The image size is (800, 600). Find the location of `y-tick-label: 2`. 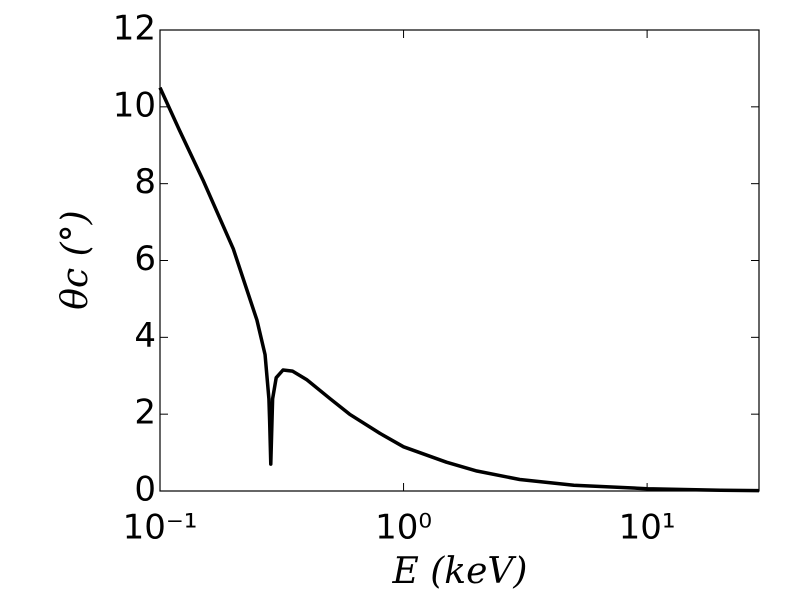

y-tick-label: 2 is located at coordinates (145, 413).